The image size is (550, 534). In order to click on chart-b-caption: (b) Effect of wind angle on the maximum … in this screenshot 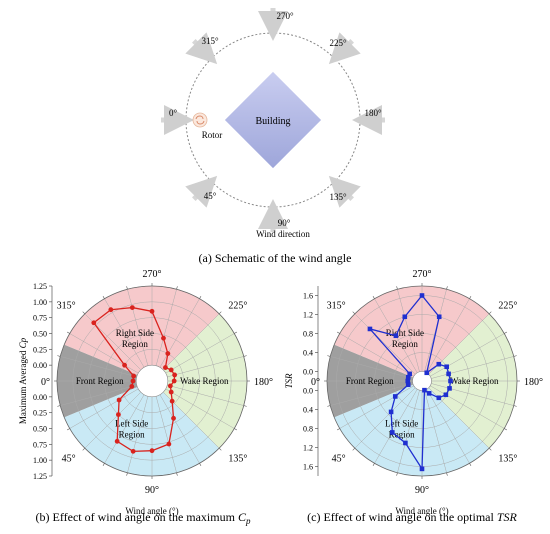, I will do `click(143, 518)`.